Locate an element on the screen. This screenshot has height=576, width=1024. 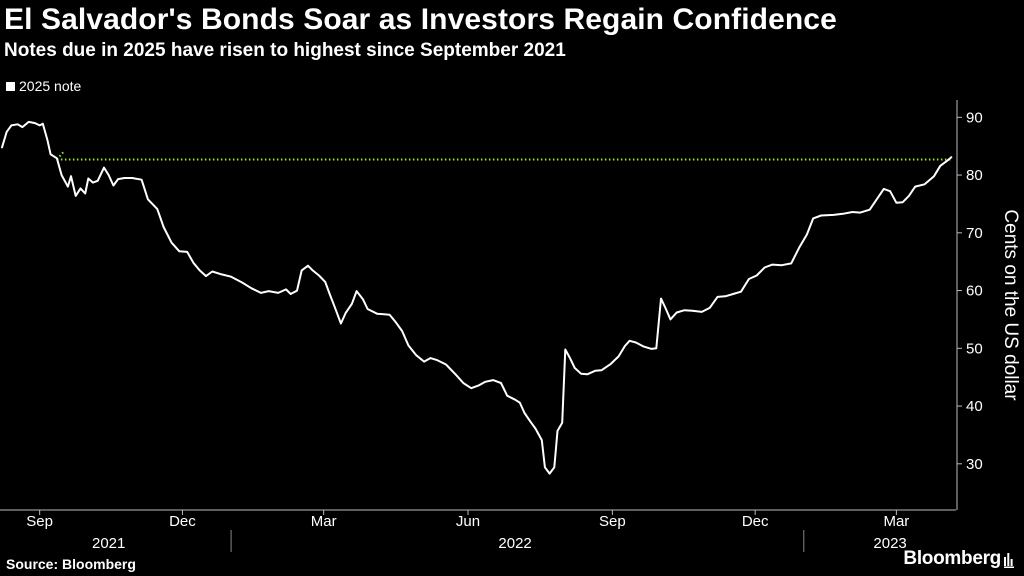
x-axis: Sep Dec Mar Jun Sep Dec Mar 2021 2022 2023 is located at coordinates (478, 530).